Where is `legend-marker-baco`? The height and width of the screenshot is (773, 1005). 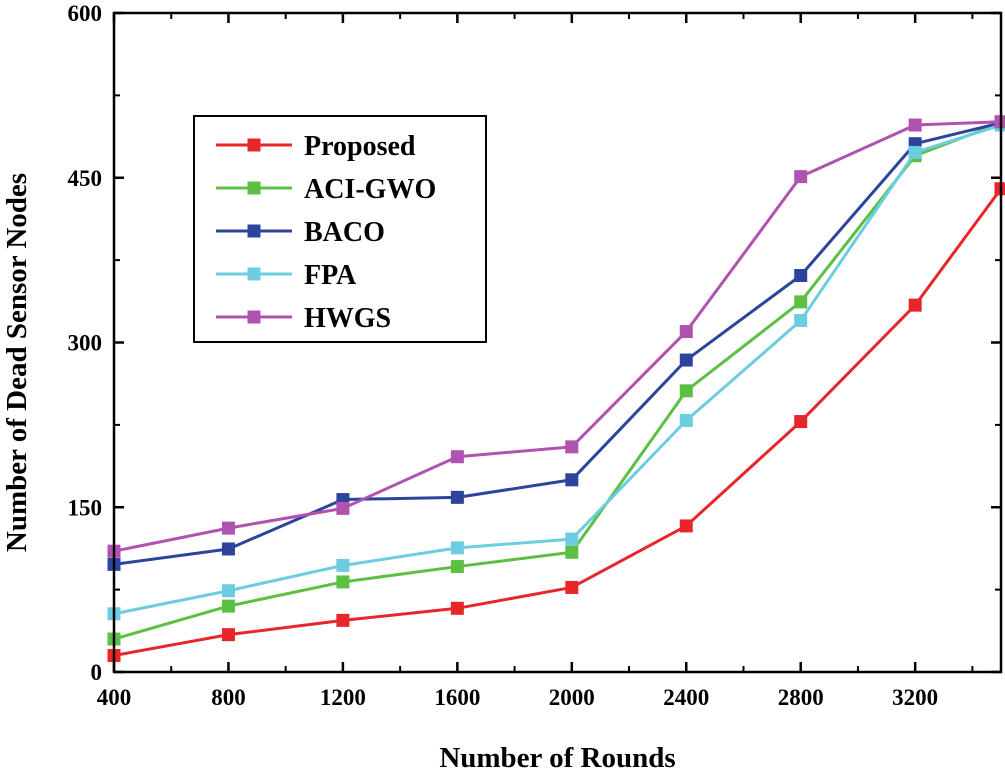 legend-marker-baco is located at coordinates (254, 231).